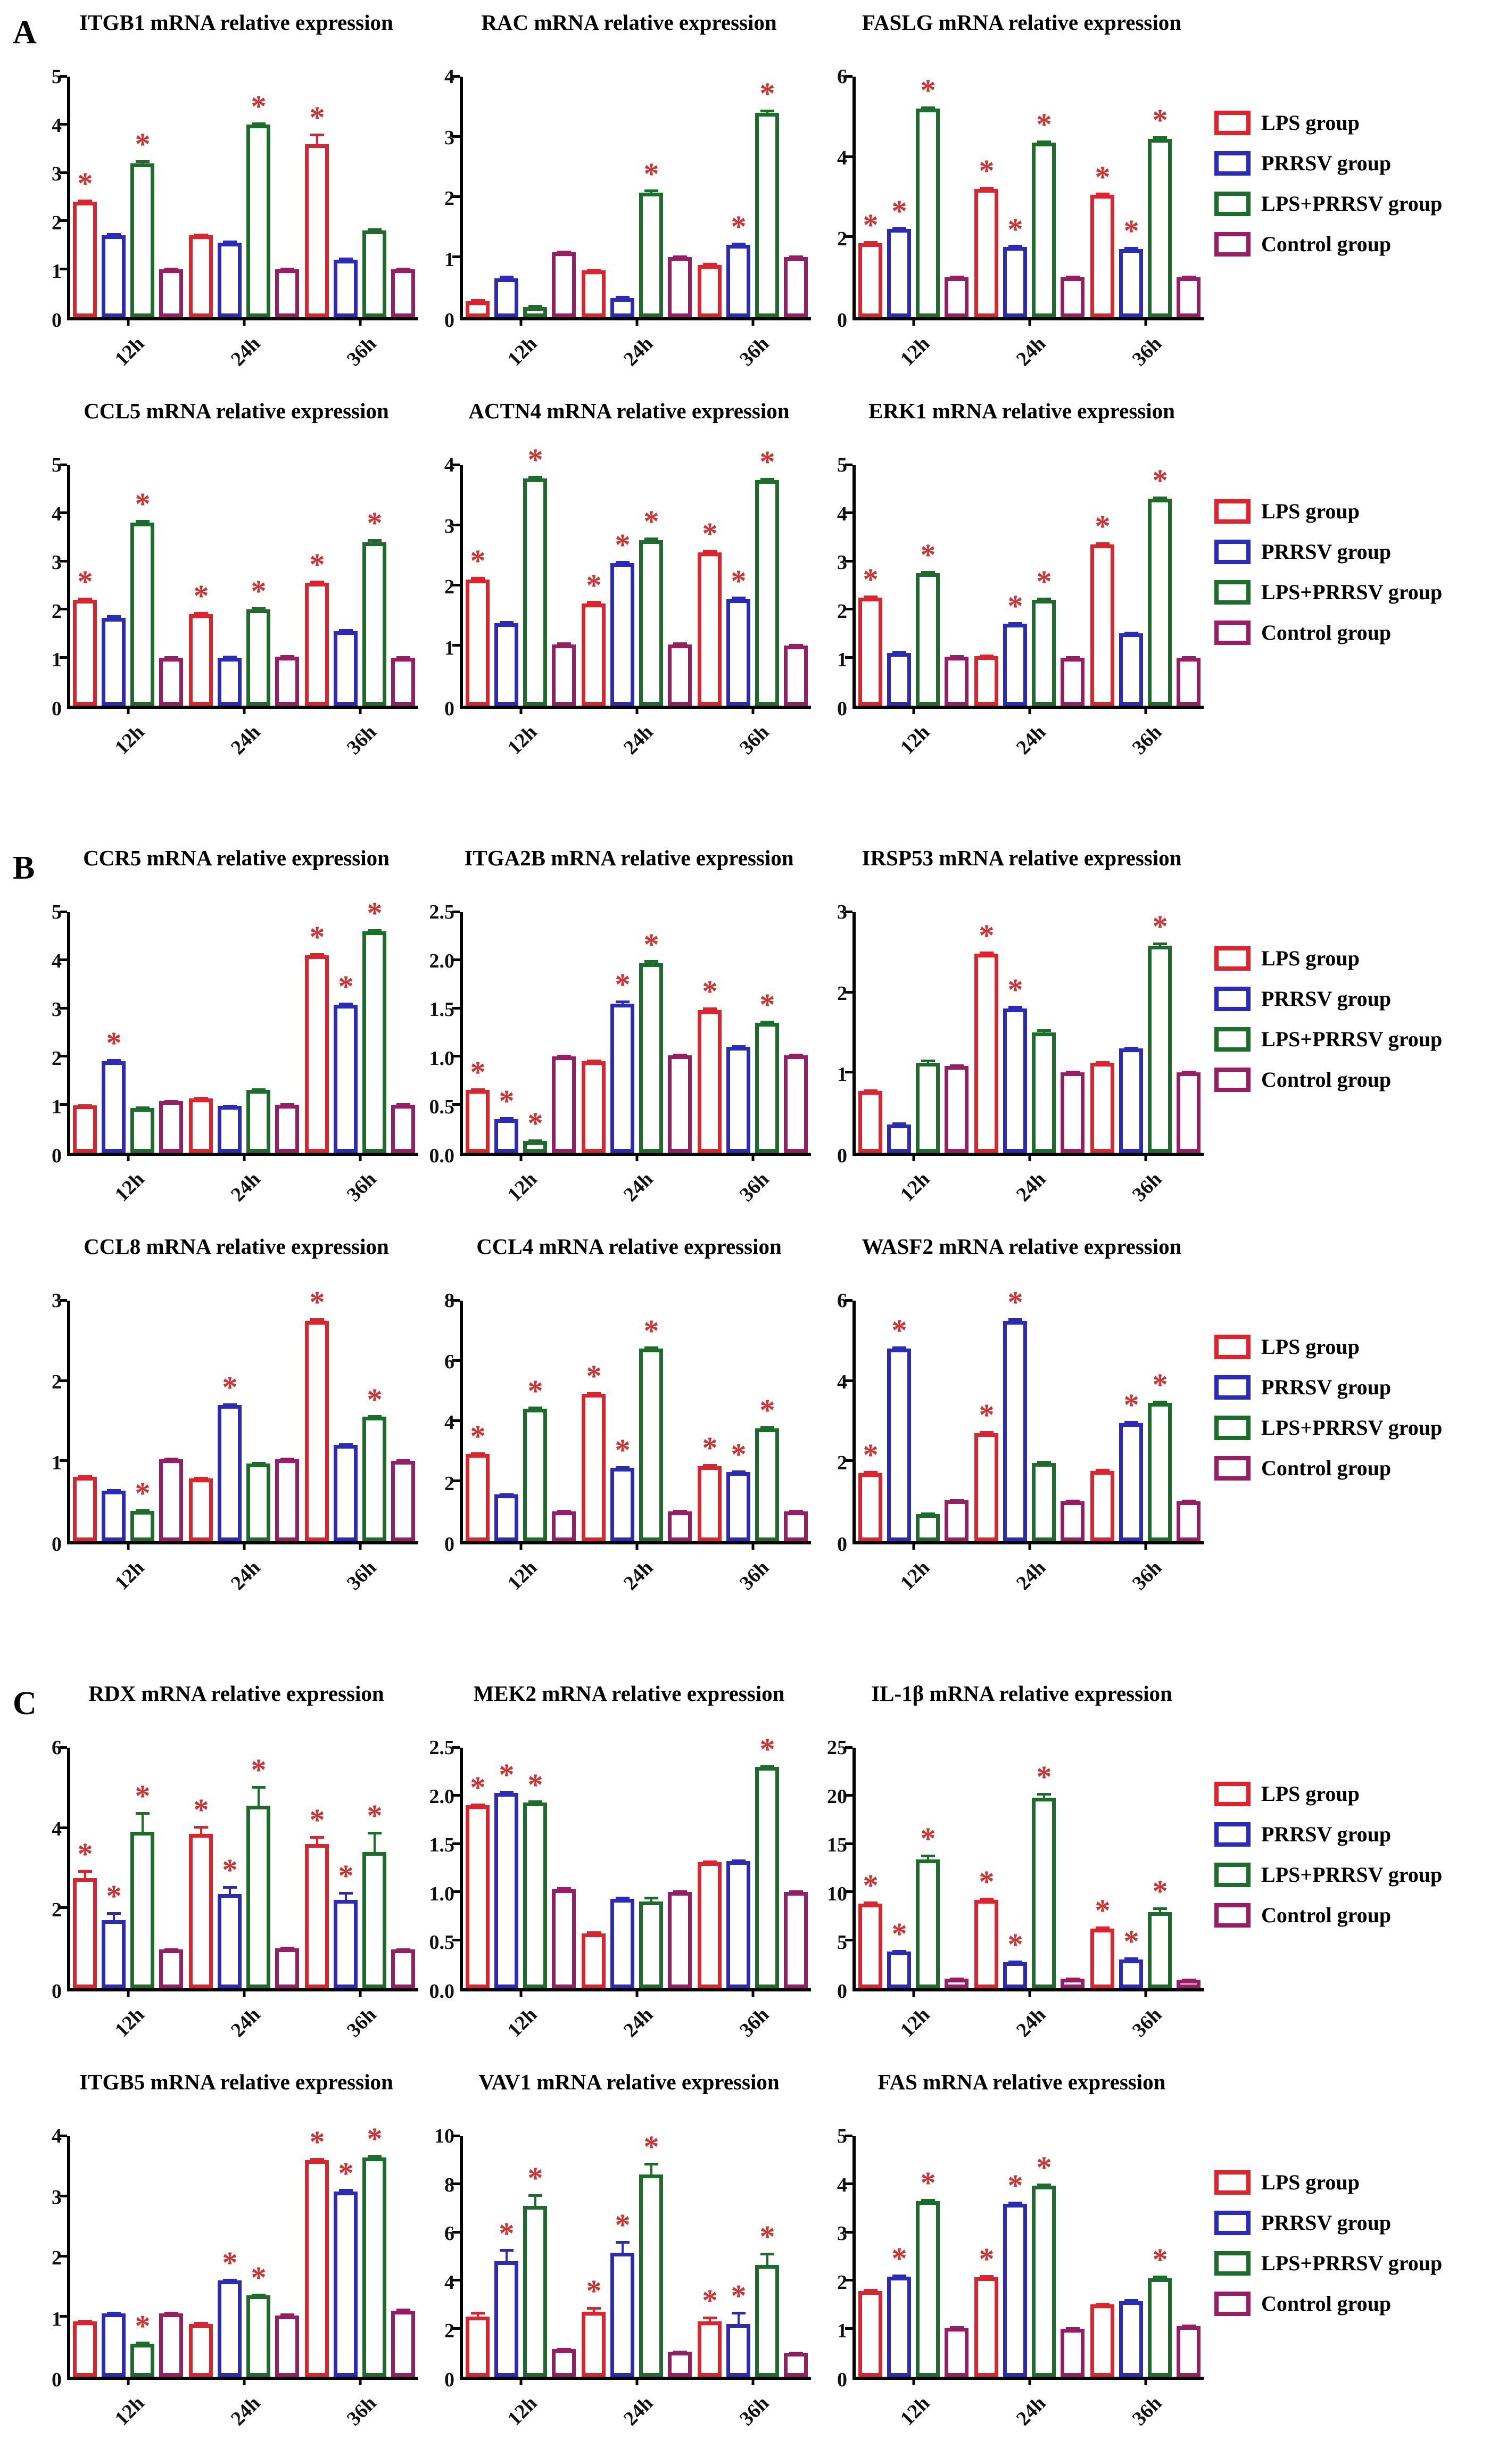  I want to click on y-tick-label: 1, so click(449, 647).